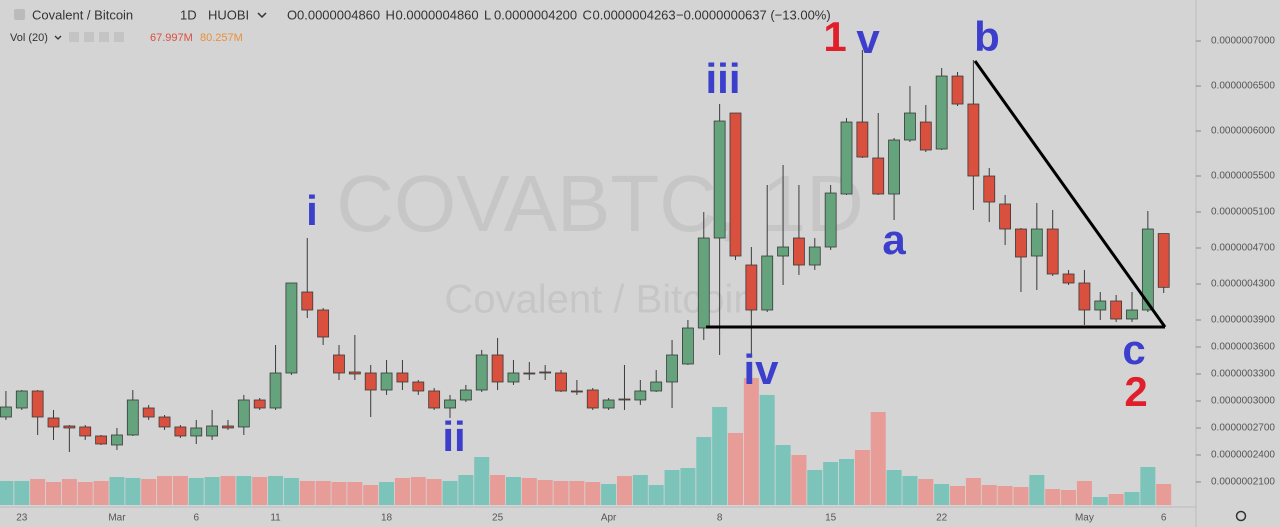 This screenshot has height=527, width=1280. Describe the element at coordinates (19, 14) in the screenshot. I see `symbol-icon` at that location.